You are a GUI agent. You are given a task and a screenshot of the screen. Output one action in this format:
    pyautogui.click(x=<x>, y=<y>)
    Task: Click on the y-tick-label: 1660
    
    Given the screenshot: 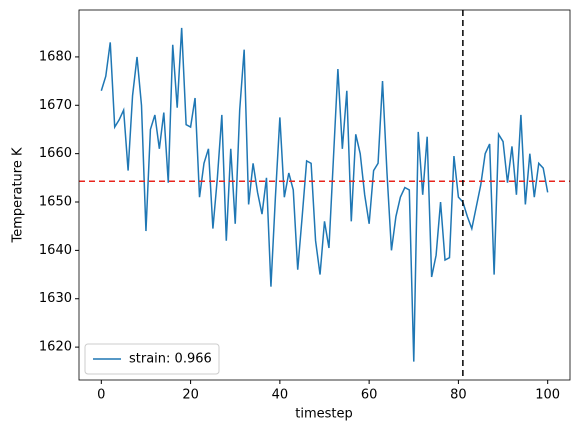 What is the action you would take?
    pyautogui.click(x=55, y=153)
    